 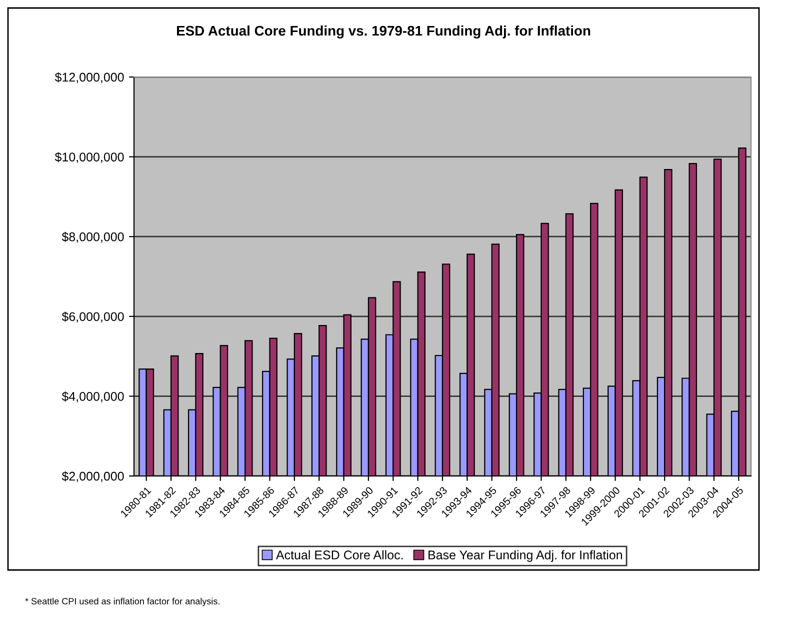 What do you see at coordinates (89, 157) in the screenshot?
I see `y-tick-label: $10,000,000` at bounding box center [89, 157].